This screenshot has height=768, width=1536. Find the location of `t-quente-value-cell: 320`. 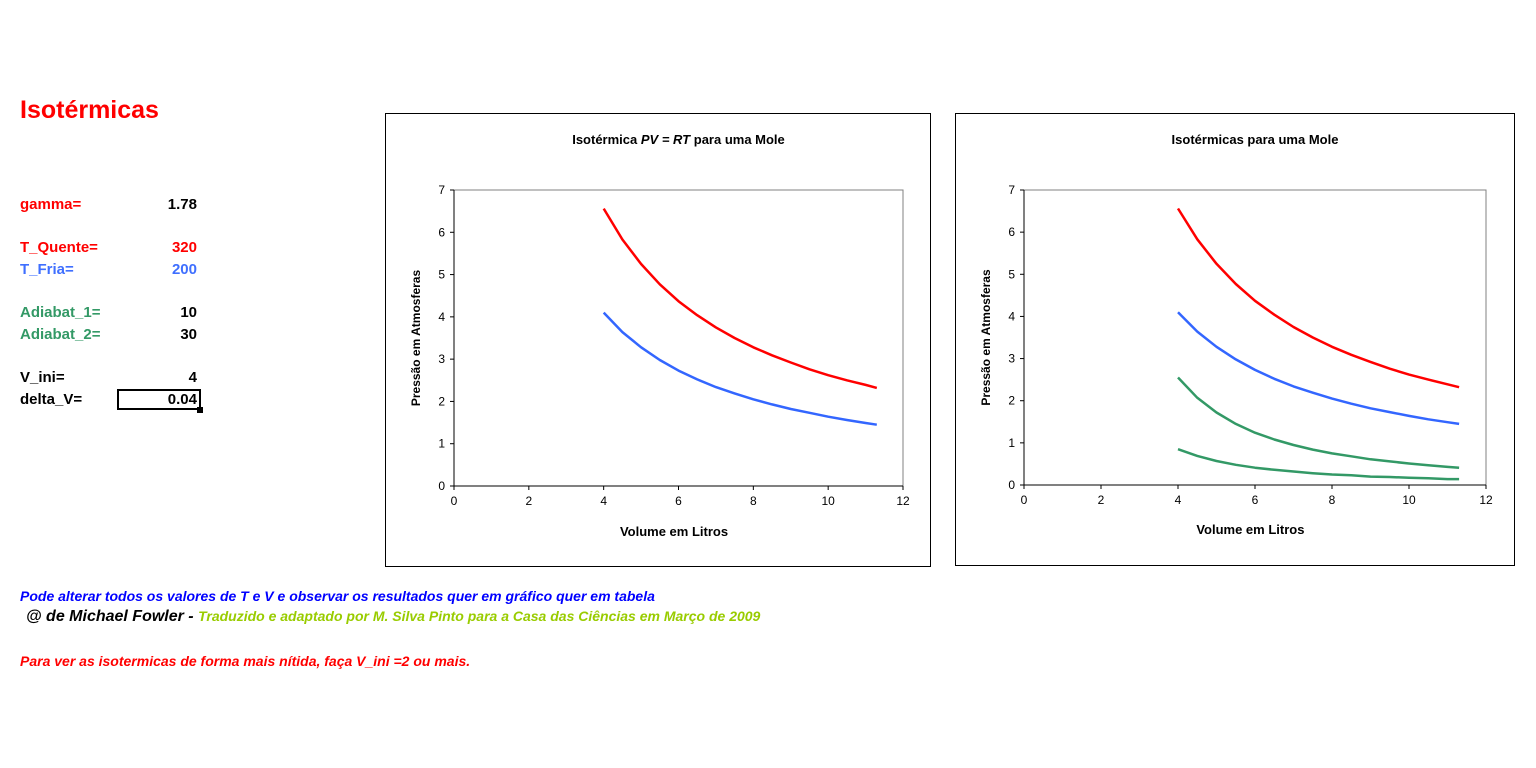

t-quente-value-cell: 320 is located at coordinates (184, 247).